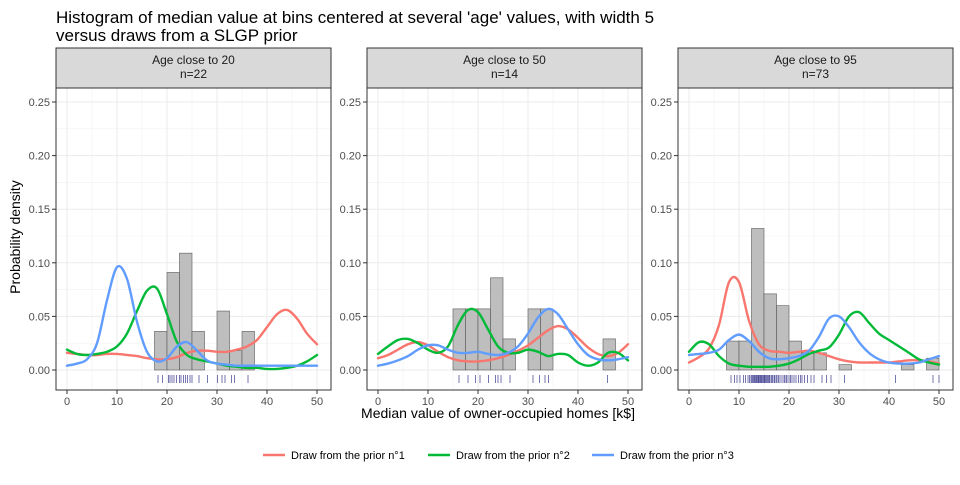 This screenshot has width=960, height=485. I want to click on legend-item-prior-2: Draw from the prior n°2, so click(499, 456).